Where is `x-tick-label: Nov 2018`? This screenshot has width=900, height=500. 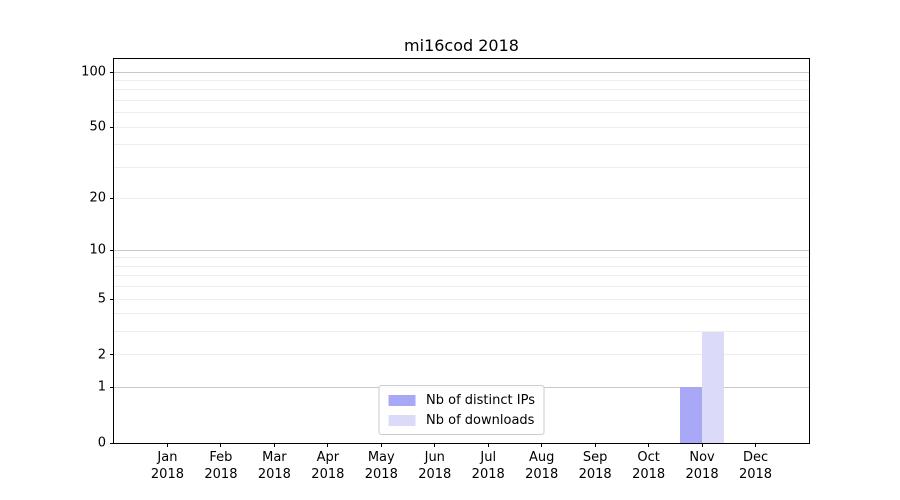 x-tick-label: Nov 2018 is located at coordinates (702, 466).